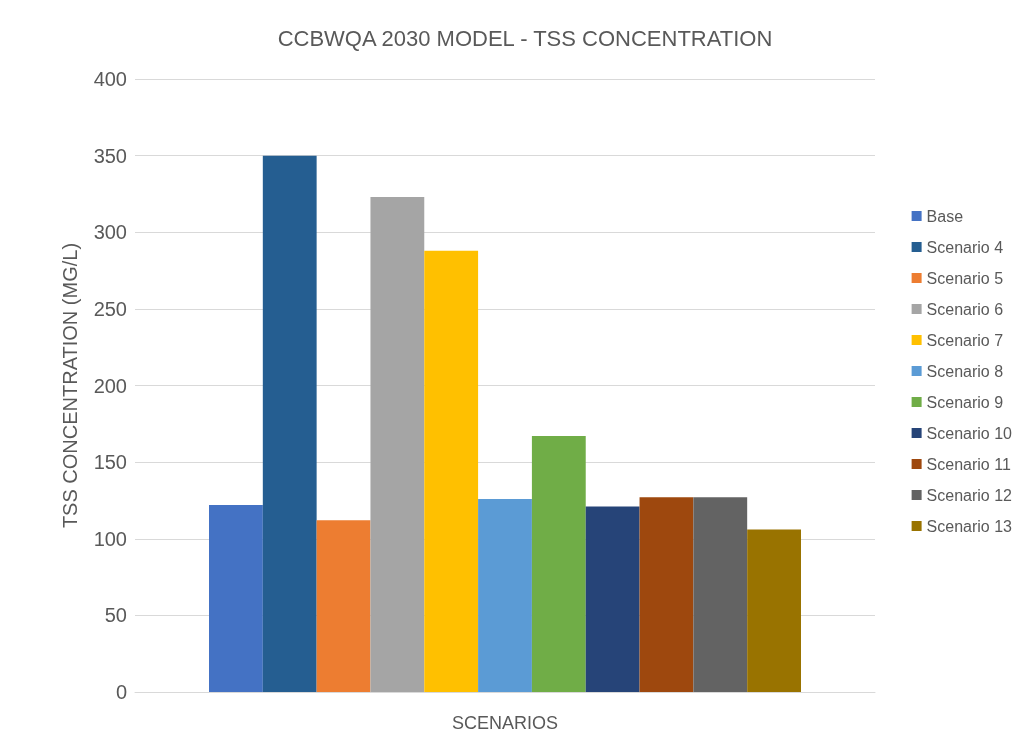 The width and height of the screenshot is (1025, 742). I want to click on y-tick-label: 50, so click(115, 615).